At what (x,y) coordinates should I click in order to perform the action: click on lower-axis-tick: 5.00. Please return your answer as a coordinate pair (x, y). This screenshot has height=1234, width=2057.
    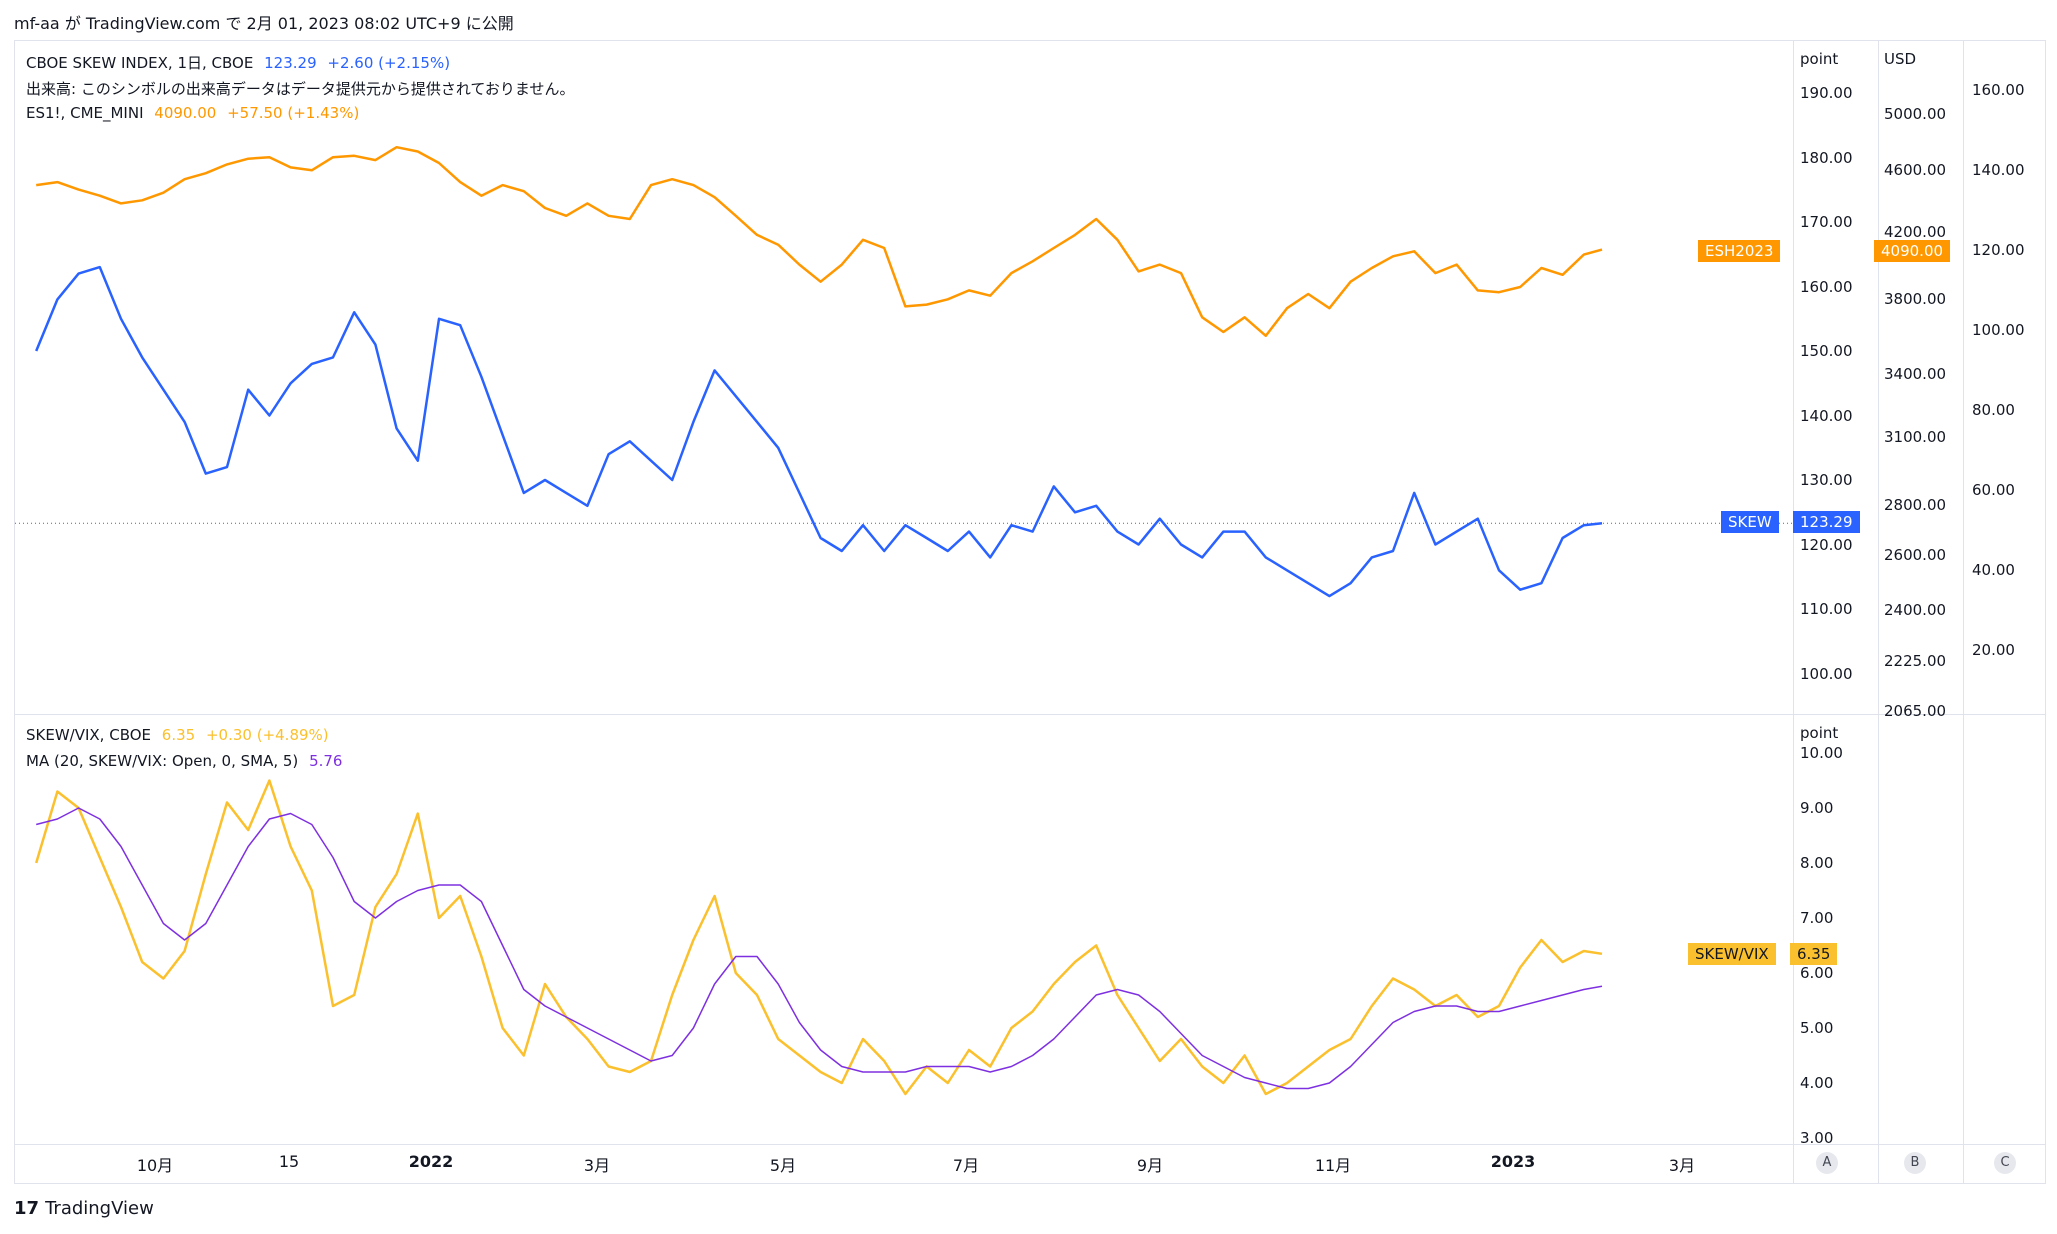
    Looking at the image, I should click on (1817, 1028).